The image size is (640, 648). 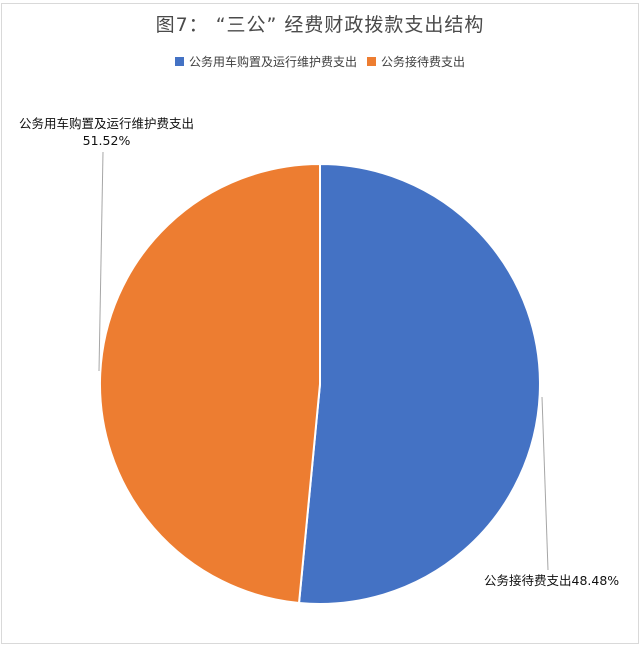 What do you see at coordinates (545, 483) in the screenshot?
I see `leader-line-right` at bounding box center [545, 483].